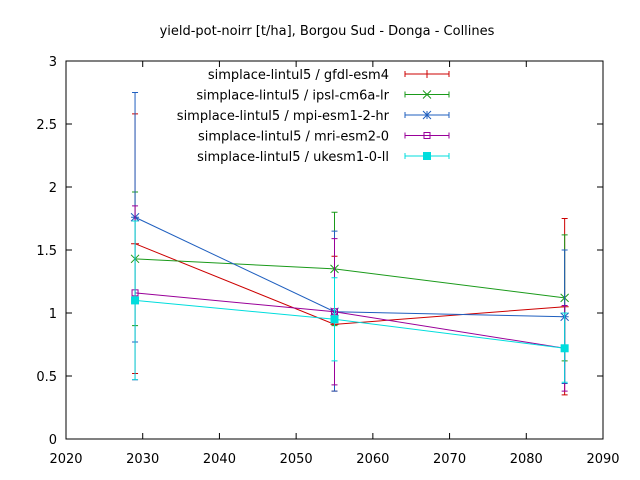 The width and height of the screenshot is (640, 480). Describe the element at coordinates (53, 440) in the screenshot. I see `y-tick-label: 0` at that location.